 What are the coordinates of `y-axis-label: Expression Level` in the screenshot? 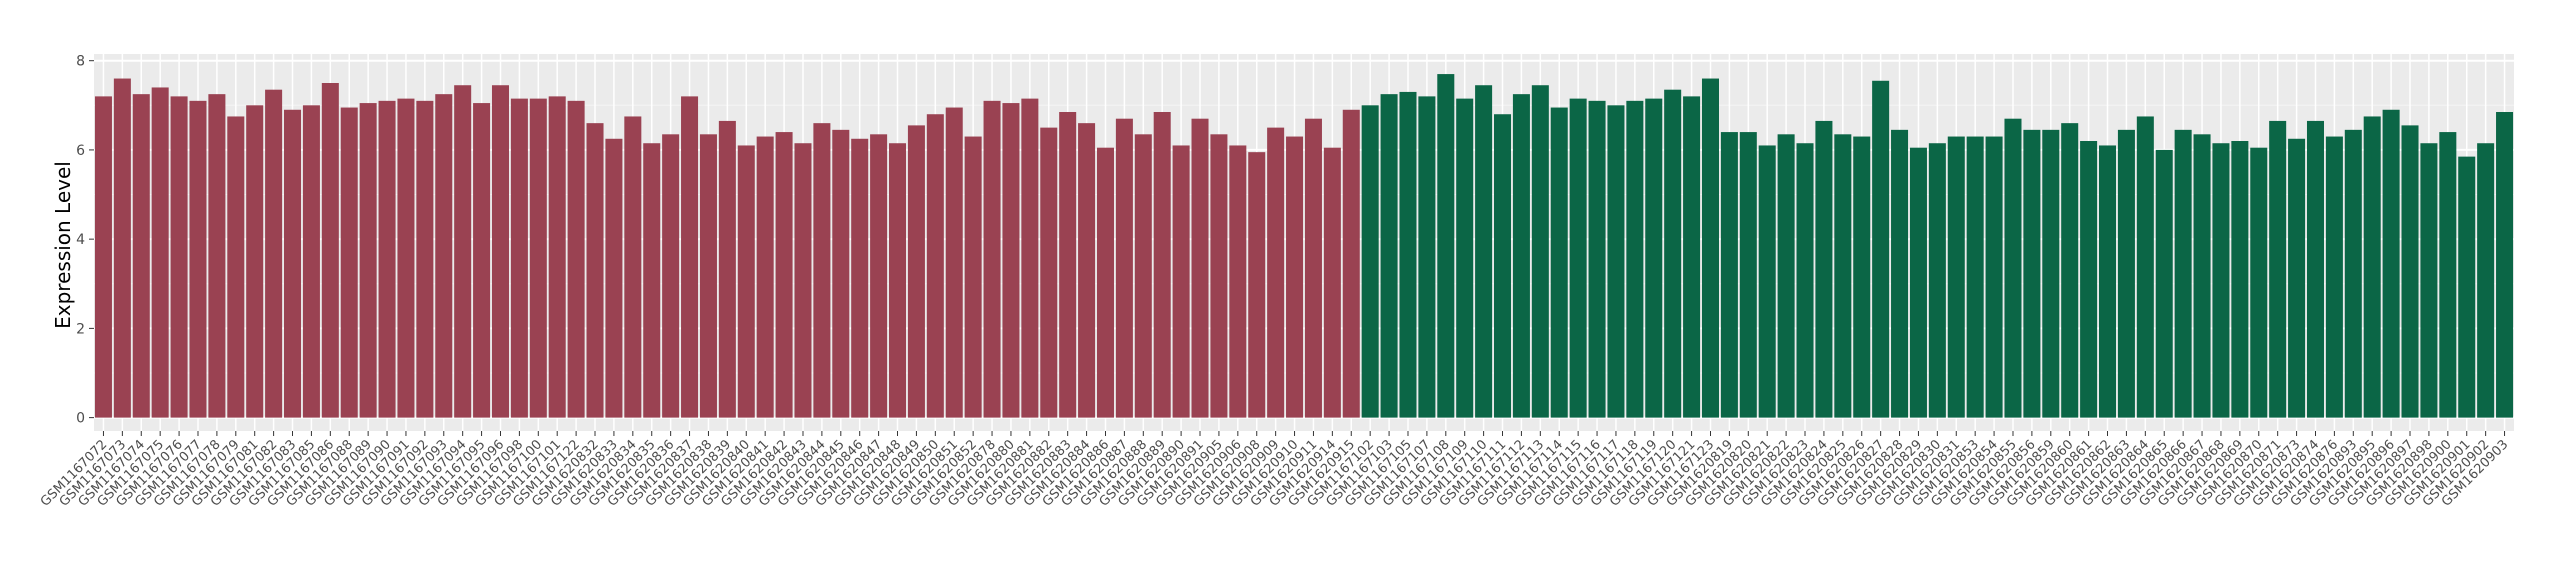 It's located at (63, 245).